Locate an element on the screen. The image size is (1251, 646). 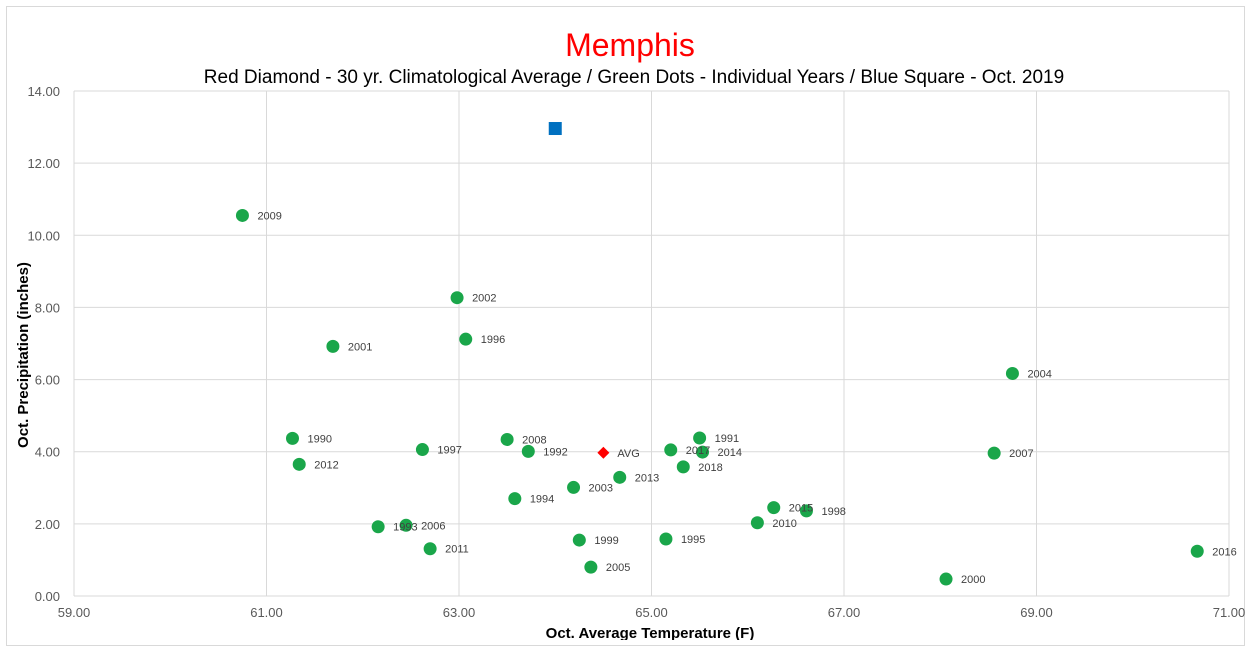
point-label: 1996 is located at coordinates (493, 340).